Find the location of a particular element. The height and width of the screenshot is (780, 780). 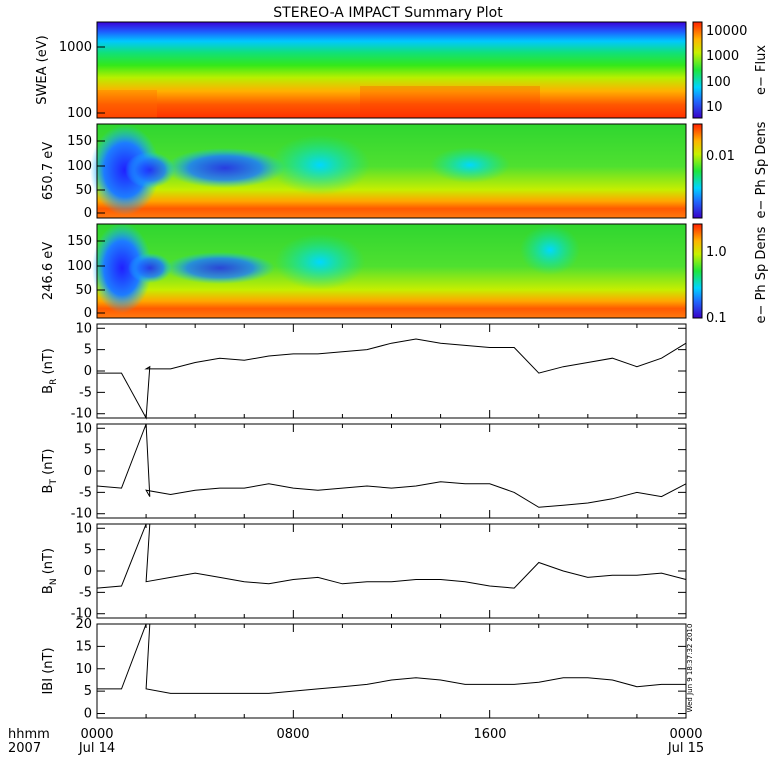

x-tick-date-jul14: Jul 14 is located at coordinates (96, 748).